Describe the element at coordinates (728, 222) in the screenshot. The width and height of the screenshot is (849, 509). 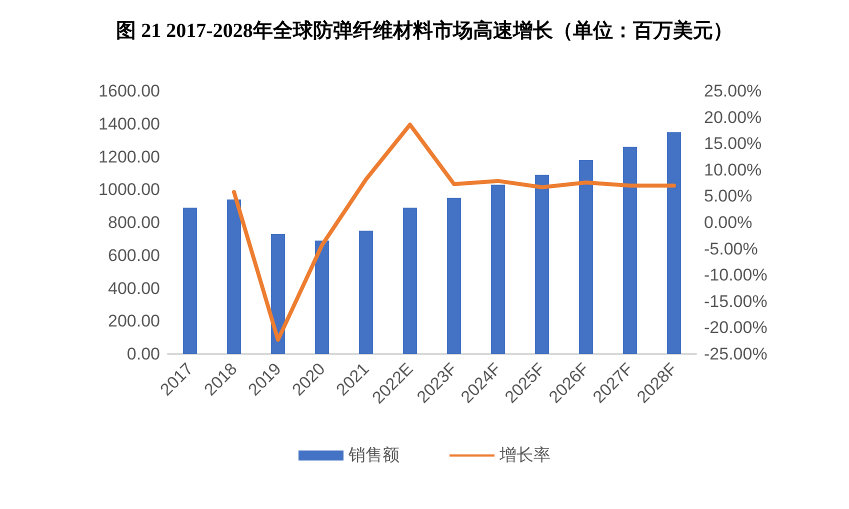
I see `y2-tick-label: 0.00%` at that location.